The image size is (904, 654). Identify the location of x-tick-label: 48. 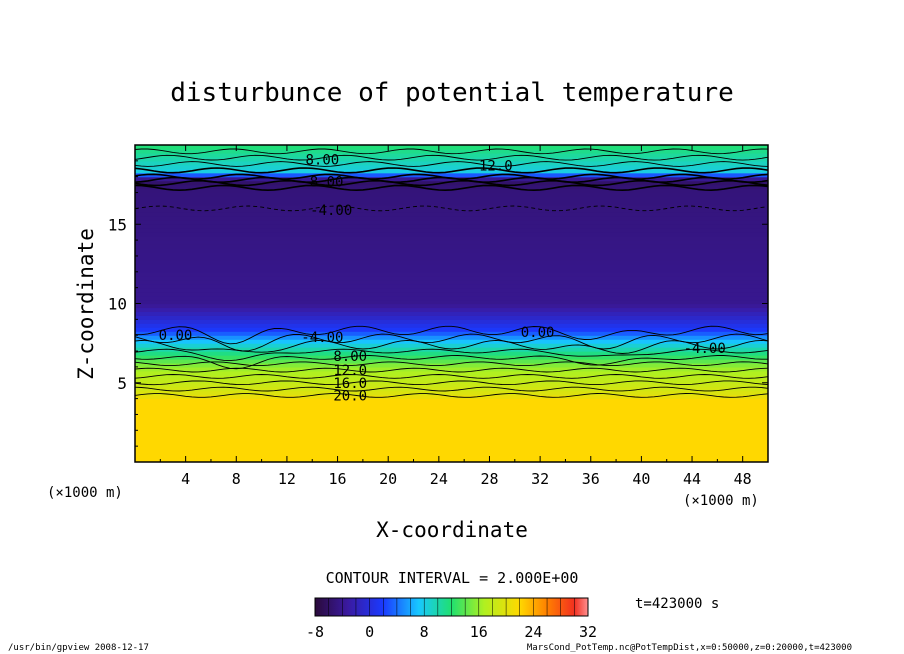
(743, 479).